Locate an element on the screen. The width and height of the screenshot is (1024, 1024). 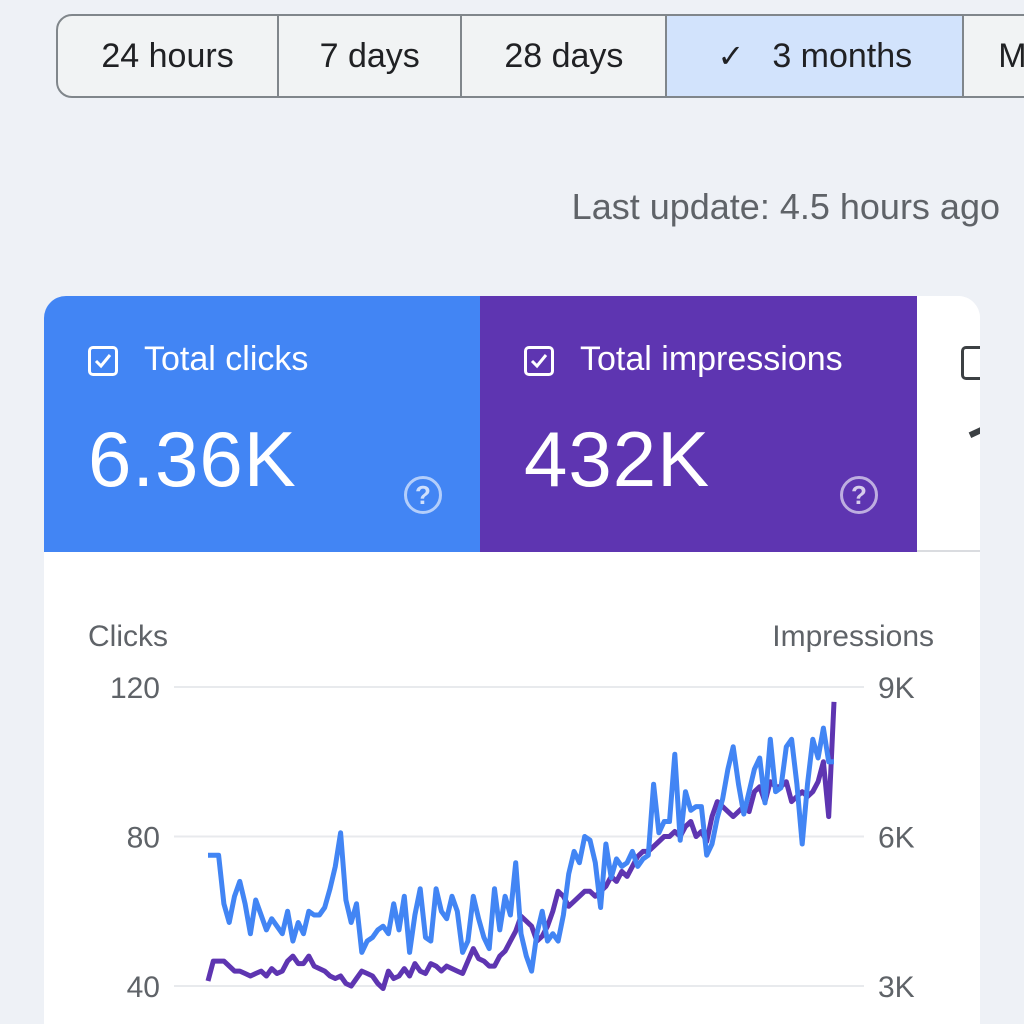
y-right-tick-label: 3K is located at coordinates (896, 987).